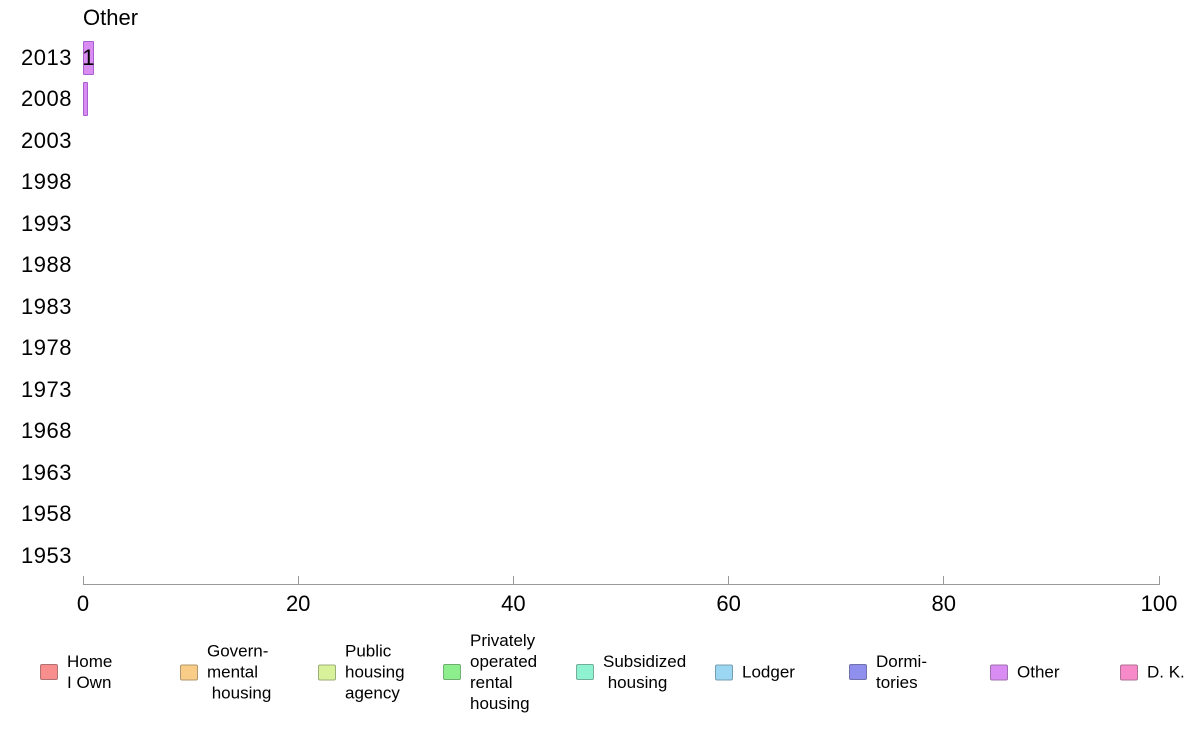 Image resolution: width=1188 pixels, height=736 pixels. What do you see at coordinates (46, 513) in the screenshot?
I see `y-axis-label-1958: 1958` at bounding box center [46, 513].